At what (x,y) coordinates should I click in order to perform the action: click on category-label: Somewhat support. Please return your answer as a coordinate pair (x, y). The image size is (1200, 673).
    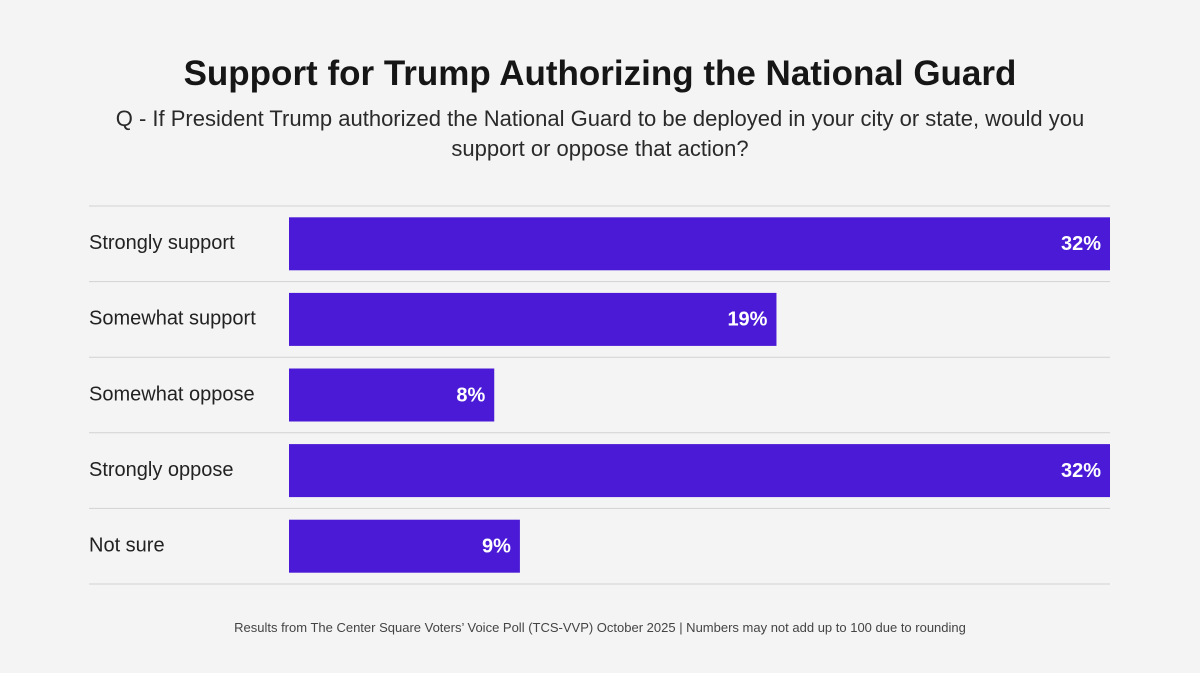
    Looking at the image, I should click on (172, 319).